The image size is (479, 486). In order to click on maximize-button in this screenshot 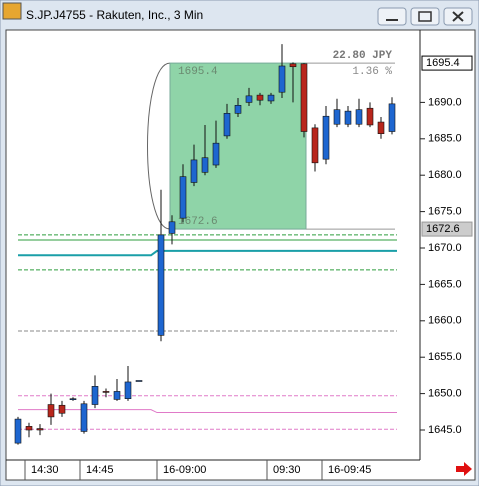, I will do `click(425, 16)`.